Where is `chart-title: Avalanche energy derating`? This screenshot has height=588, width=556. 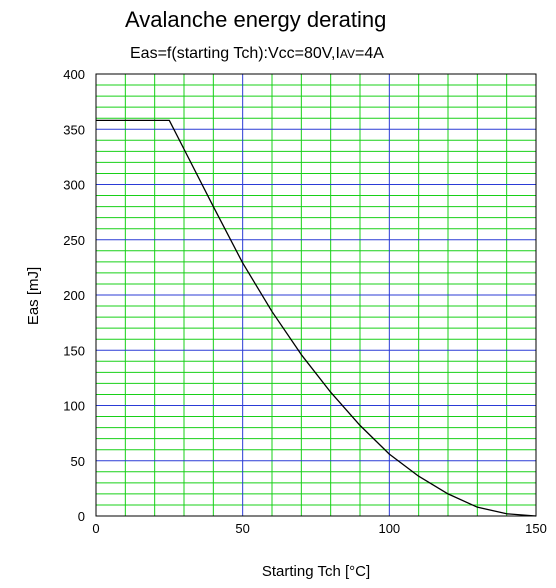
chart-title: Avalanche energy derating is located at coordinates (255, 19).